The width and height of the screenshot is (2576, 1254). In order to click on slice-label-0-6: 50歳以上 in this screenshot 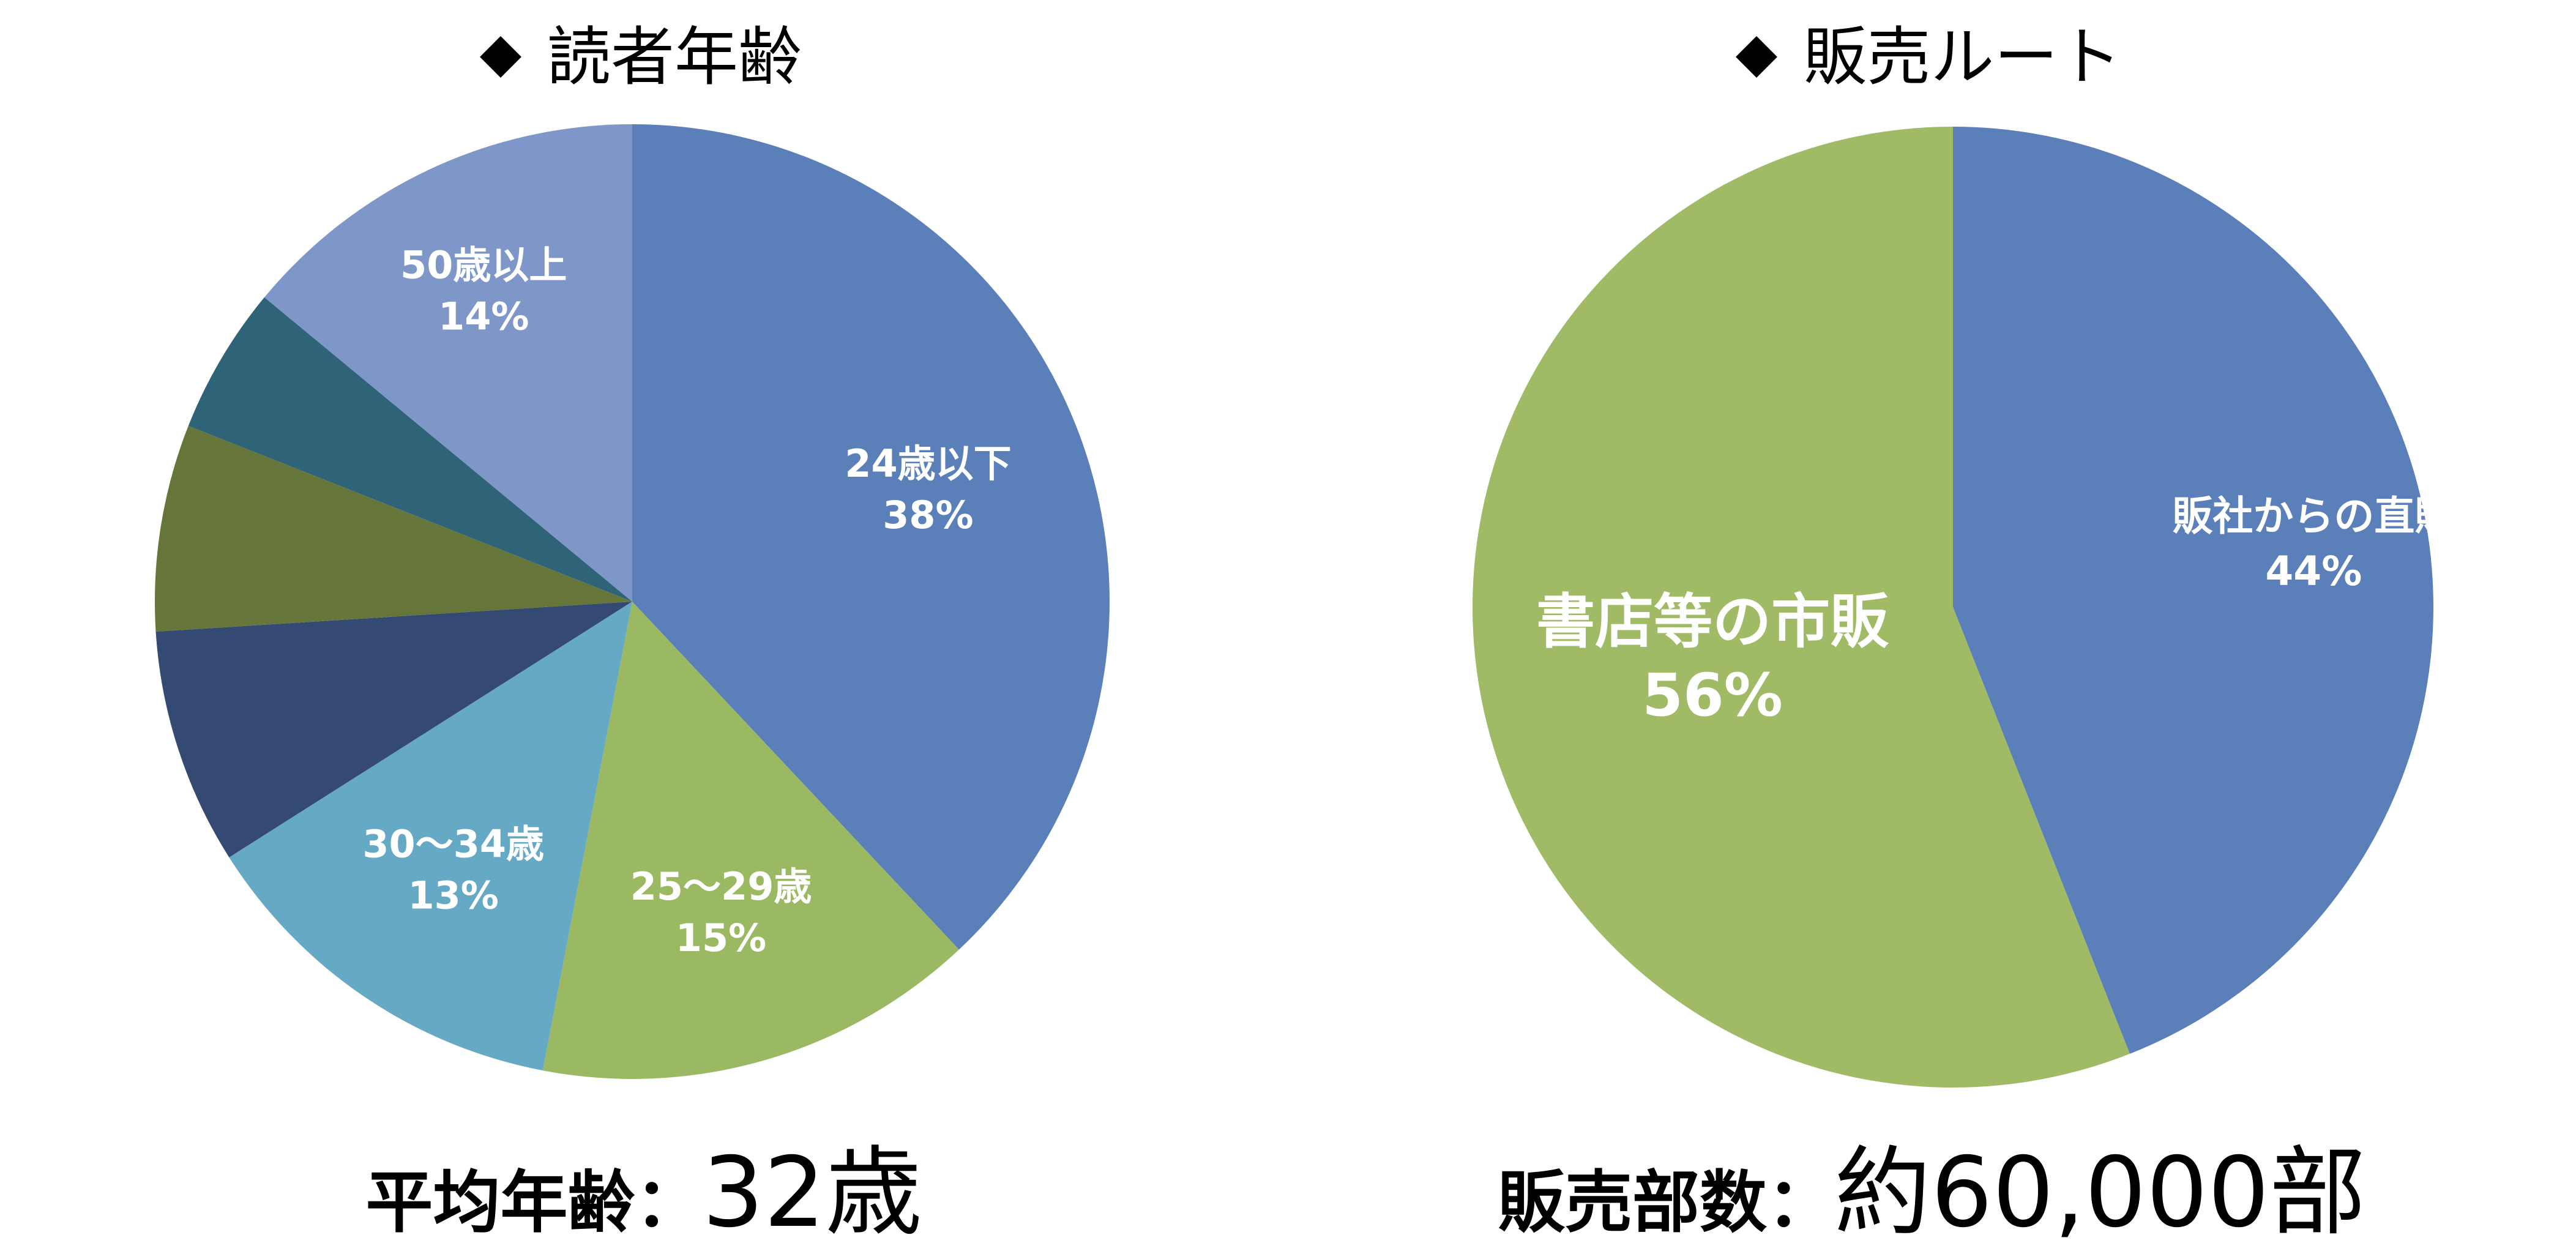, I will do `click(483, 265)`.